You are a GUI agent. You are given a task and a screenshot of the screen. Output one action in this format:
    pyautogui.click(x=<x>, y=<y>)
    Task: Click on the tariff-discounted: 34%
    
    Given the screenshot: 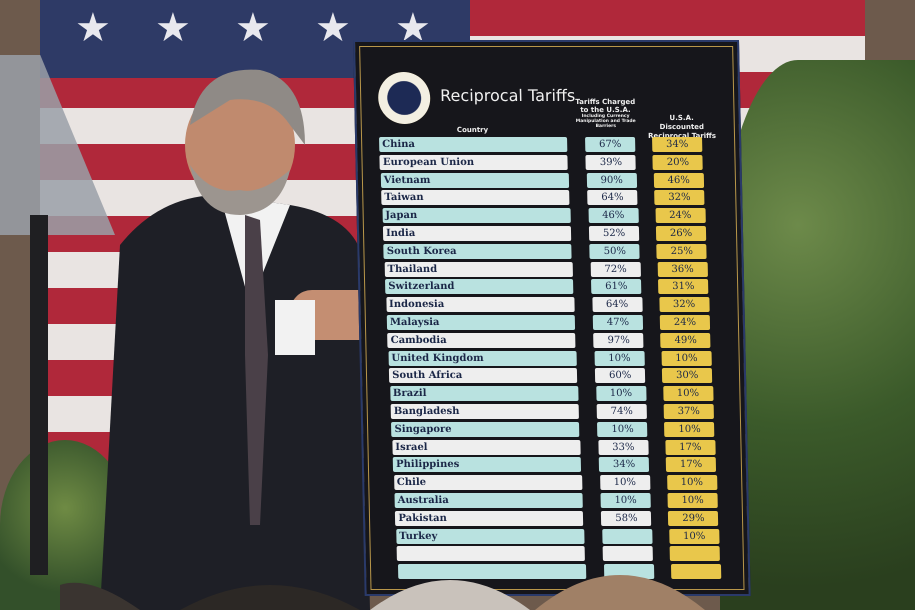 What is the action you would take?
    pyautogui.click(x=677, y=144)
    